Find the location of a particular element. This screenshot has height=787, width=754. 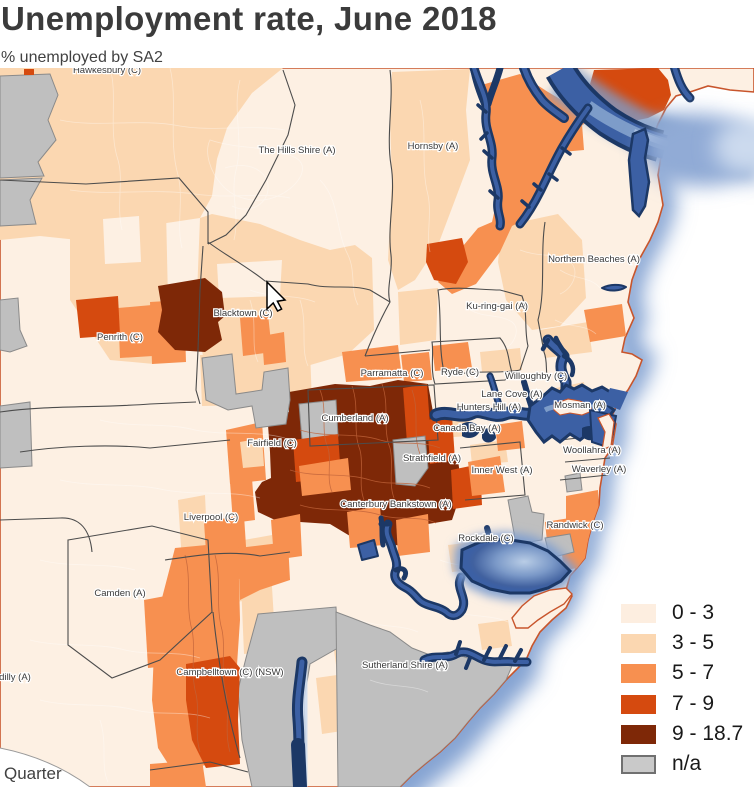

svg-text: Willoughby (C) is located at coordinates (536, 376).